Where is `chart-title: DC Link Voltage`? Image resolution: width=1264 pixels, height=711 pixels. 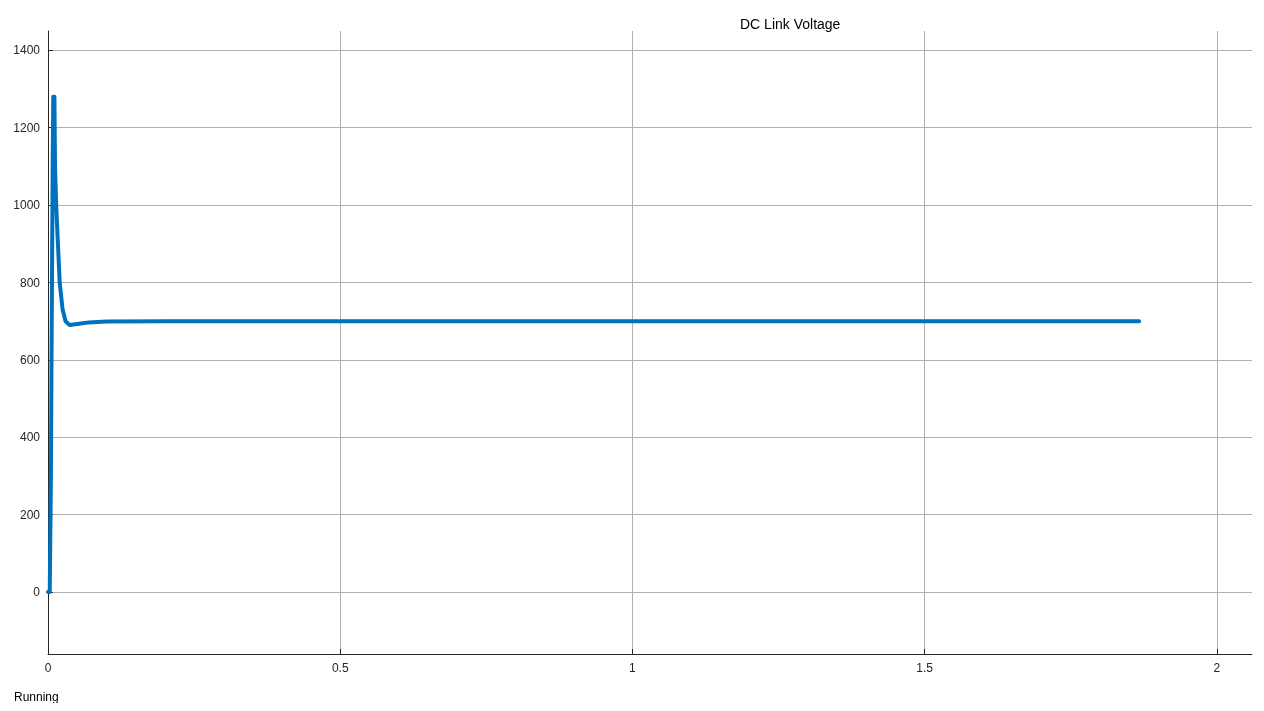
chart-title: DC Link Voltage is located at coordinates (790, 24).